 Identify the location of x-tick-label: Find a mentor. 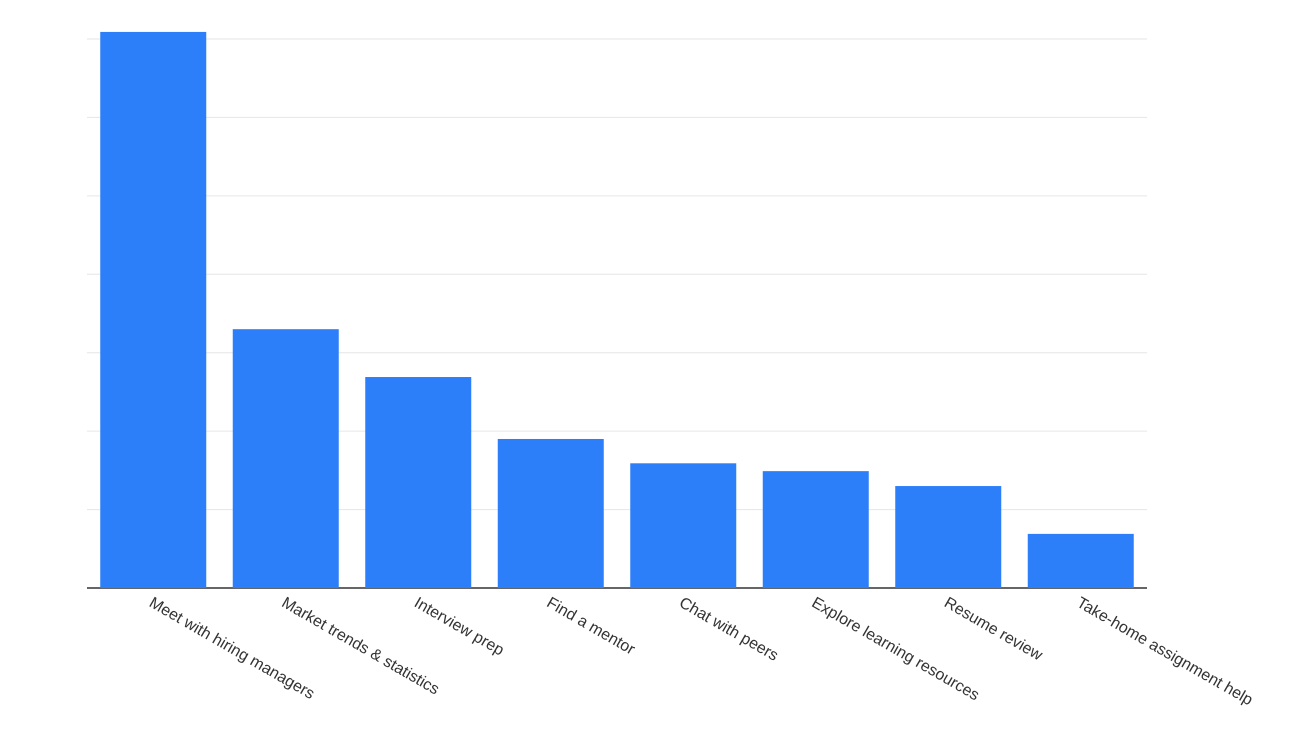
(591, 626).